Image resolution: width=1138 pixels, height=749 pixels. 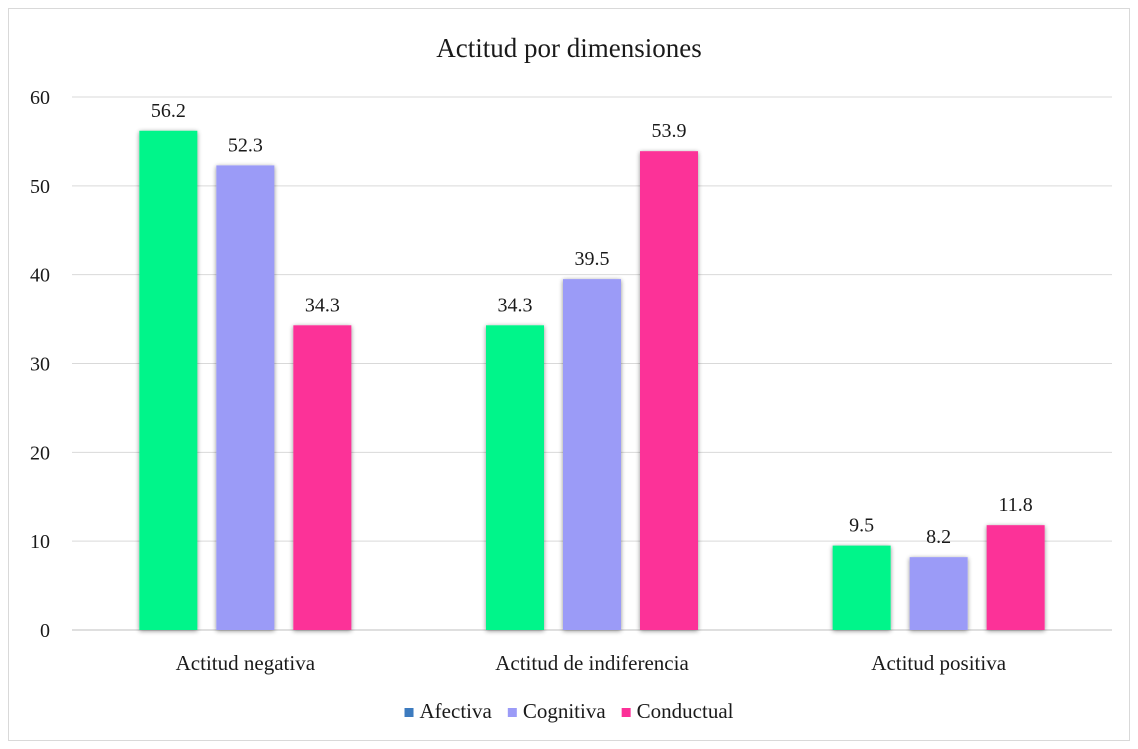 What do you see at coordinates (168, 111) in the screenshot?
I see `data-label: 56.2` at bounding box center [168, 111].